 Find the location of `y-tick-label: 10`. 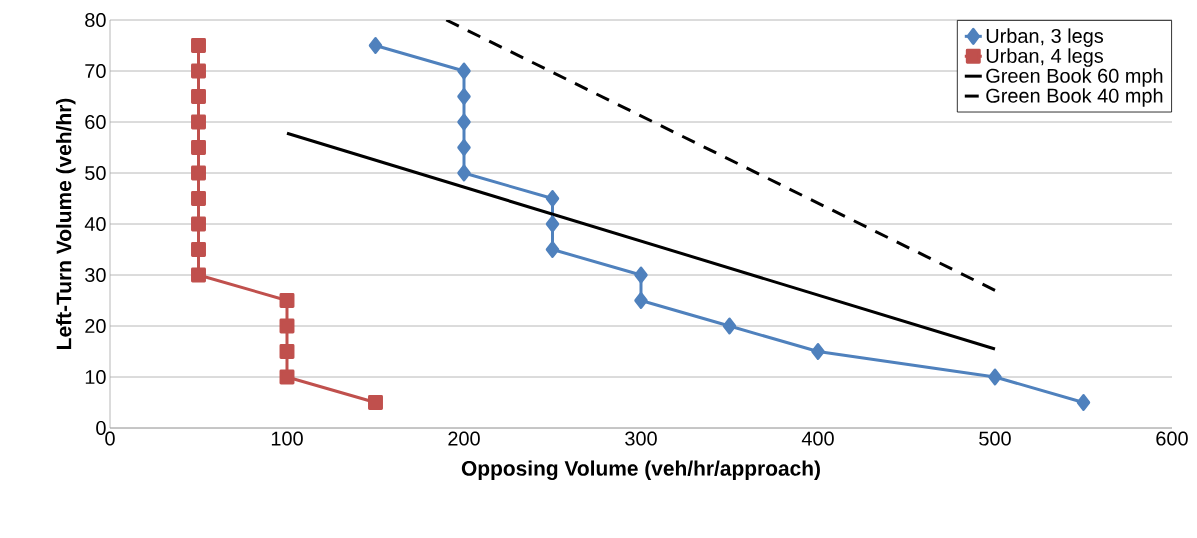

y-tick-label: 10 is located at coordinates (95, 377).